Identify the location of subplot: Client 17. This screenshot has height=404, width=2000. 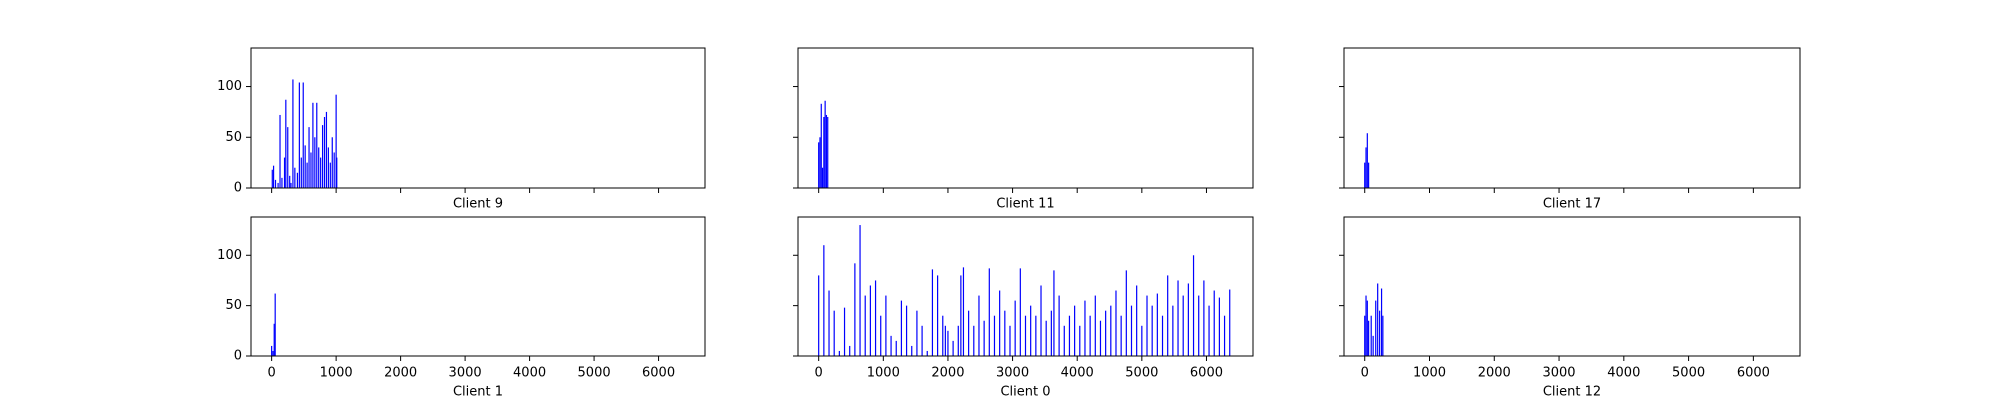
(1570, 129).